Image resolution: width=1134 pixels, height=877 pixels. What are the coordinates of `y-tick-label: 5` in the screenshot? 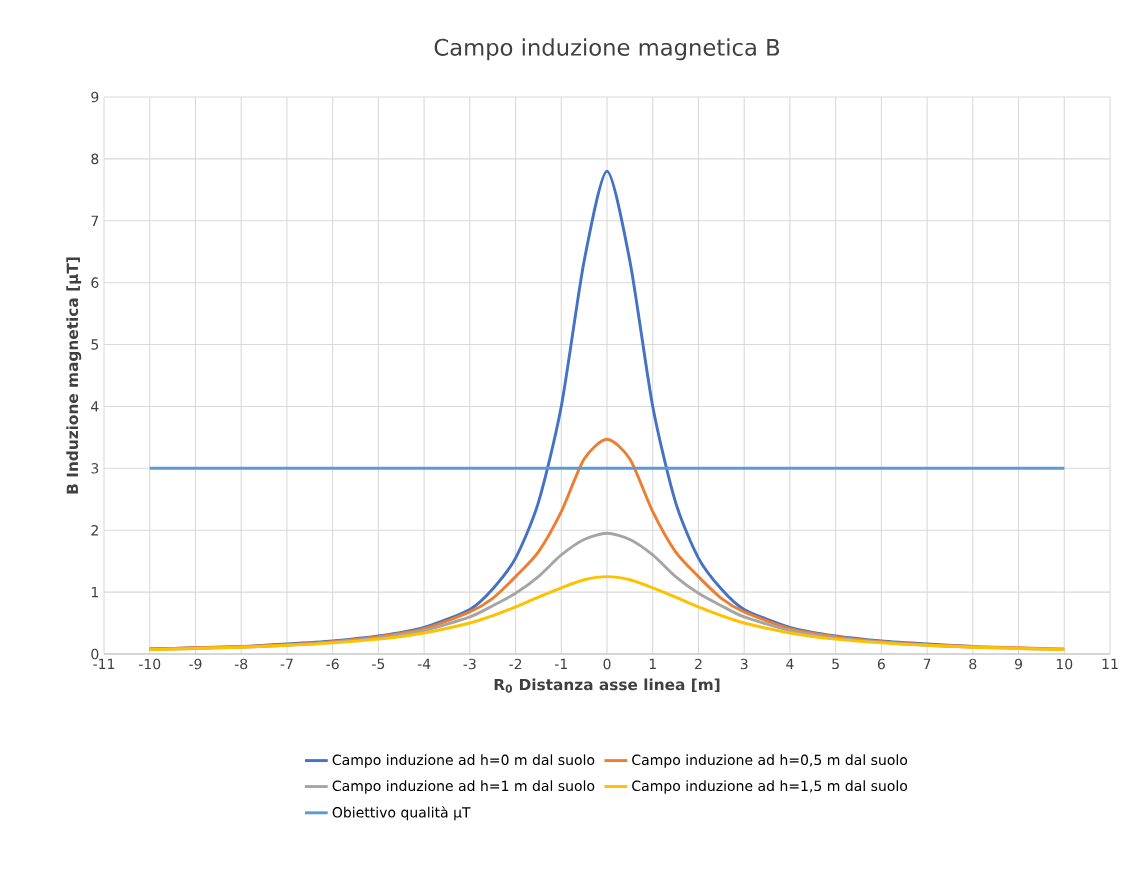 It's located at (95, 344).